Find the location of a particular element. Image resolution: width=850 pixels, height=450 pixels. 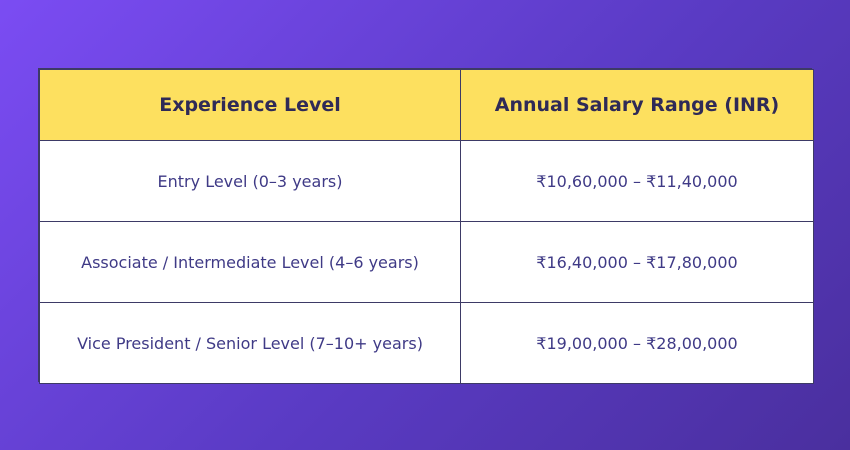

cell-salary-range: ₹10,60,000 – ₹11,40,000 is located at coordinates (637, 181).